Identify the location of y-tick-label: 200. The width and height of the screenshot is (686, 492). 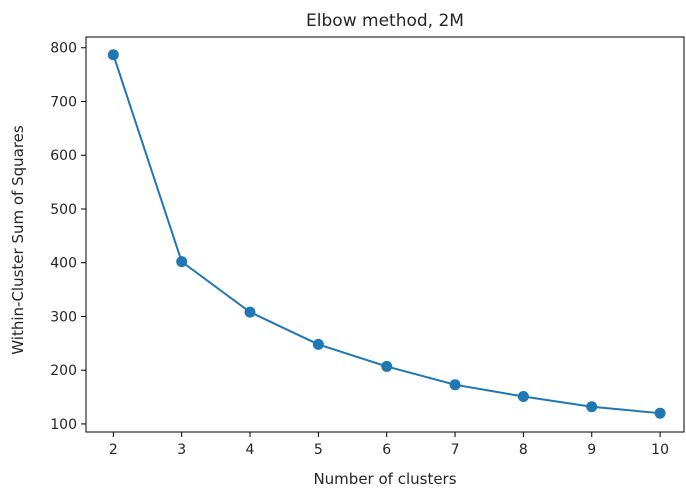
(63, 371).